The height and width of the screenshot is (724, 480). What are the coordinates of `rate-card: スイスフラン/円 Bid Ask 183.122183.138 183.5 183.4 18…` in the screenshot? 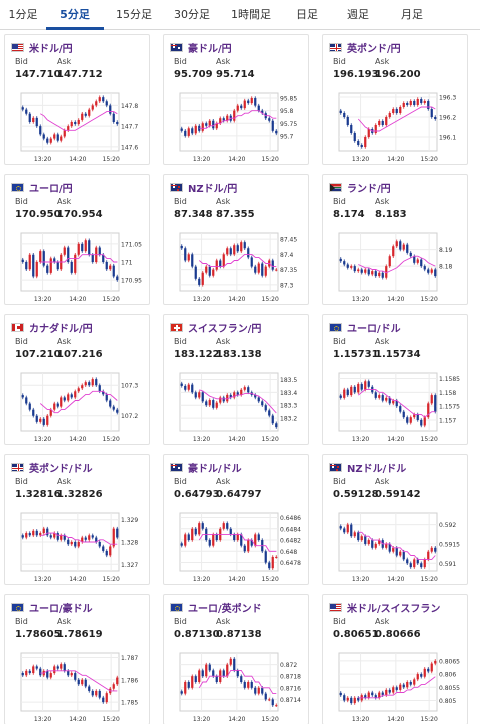 It's located at (236, 379).